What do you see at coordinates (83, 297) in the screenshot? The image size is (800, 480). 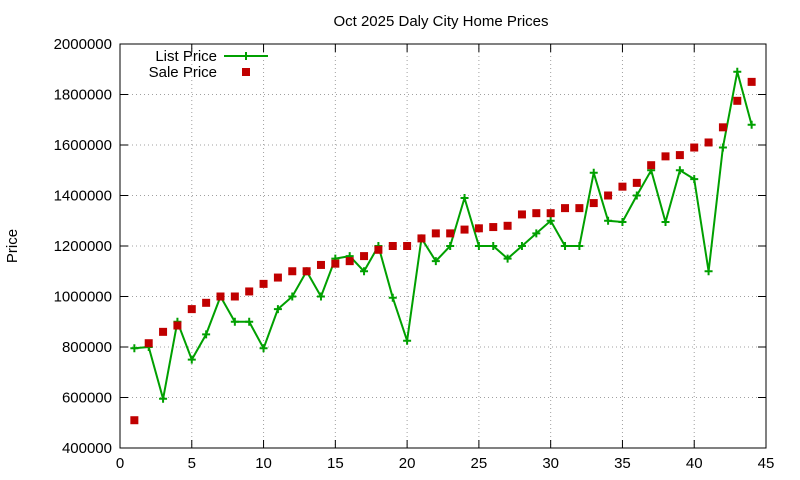 I see `y-tick-label: 1000000` at bounding box center [83, 297].